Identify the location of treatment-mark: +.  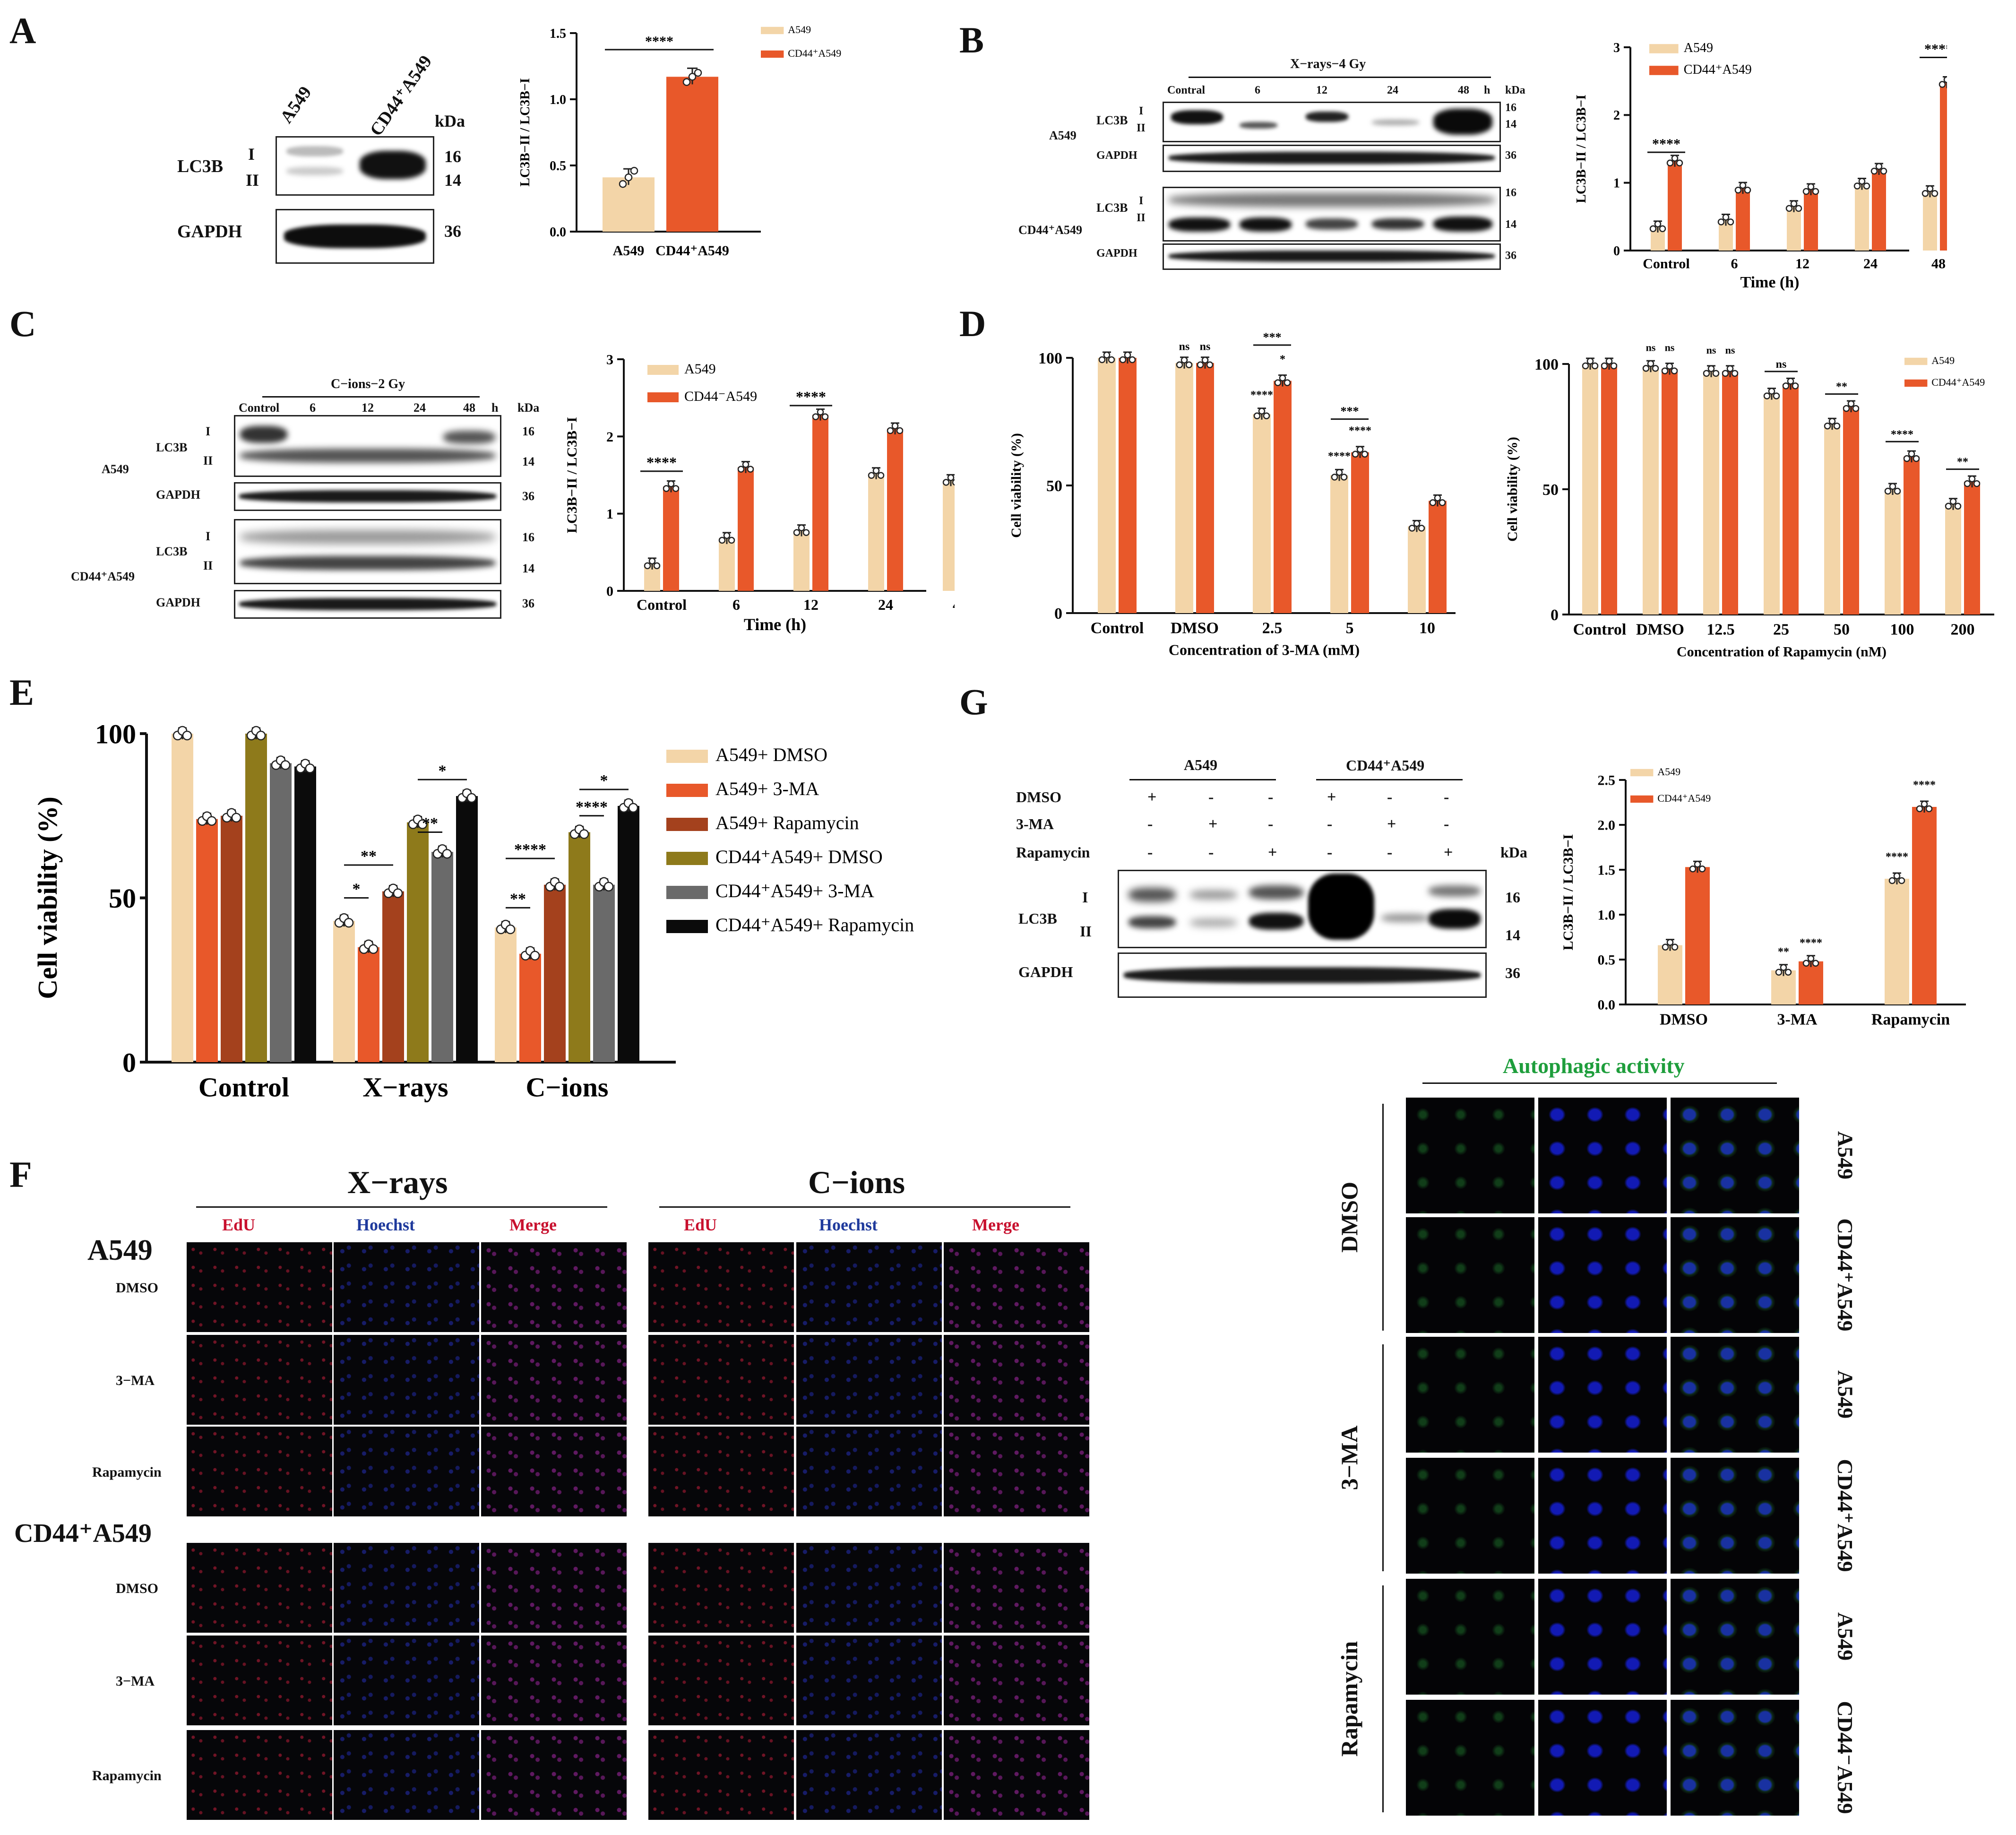
(1152, 797).